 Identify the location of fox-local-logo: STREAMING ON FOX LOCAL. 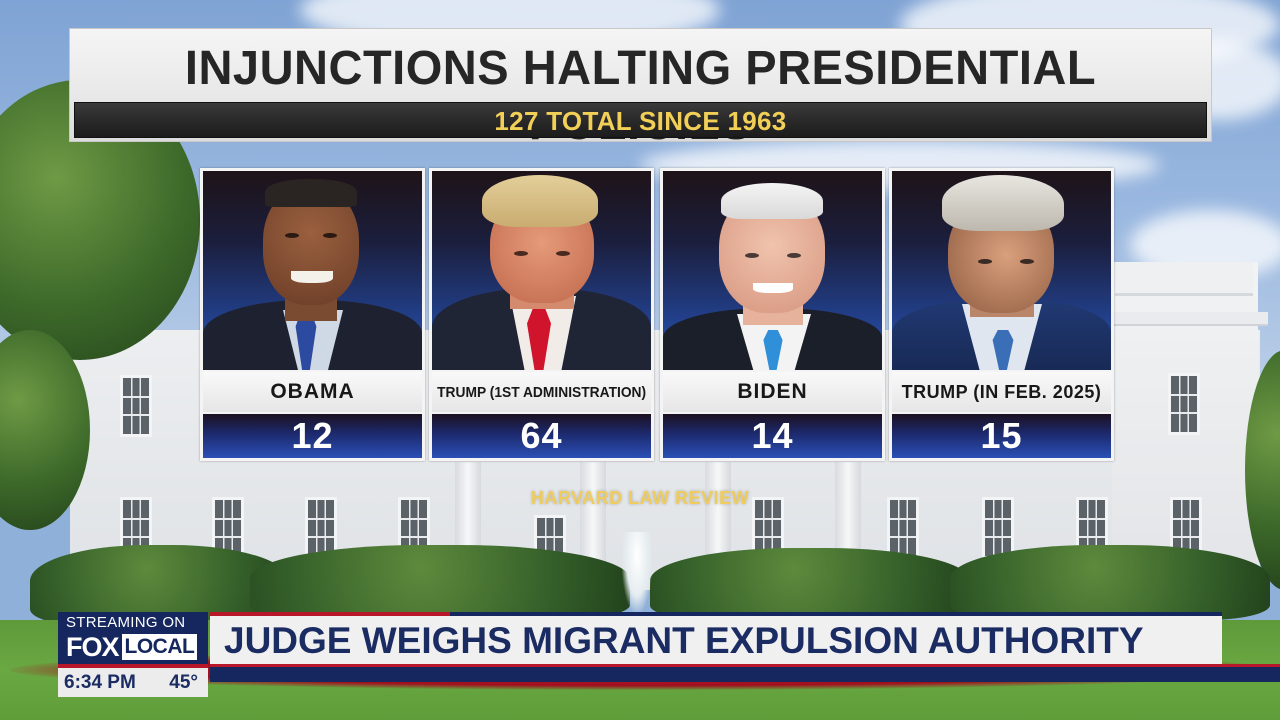
(133, 640).